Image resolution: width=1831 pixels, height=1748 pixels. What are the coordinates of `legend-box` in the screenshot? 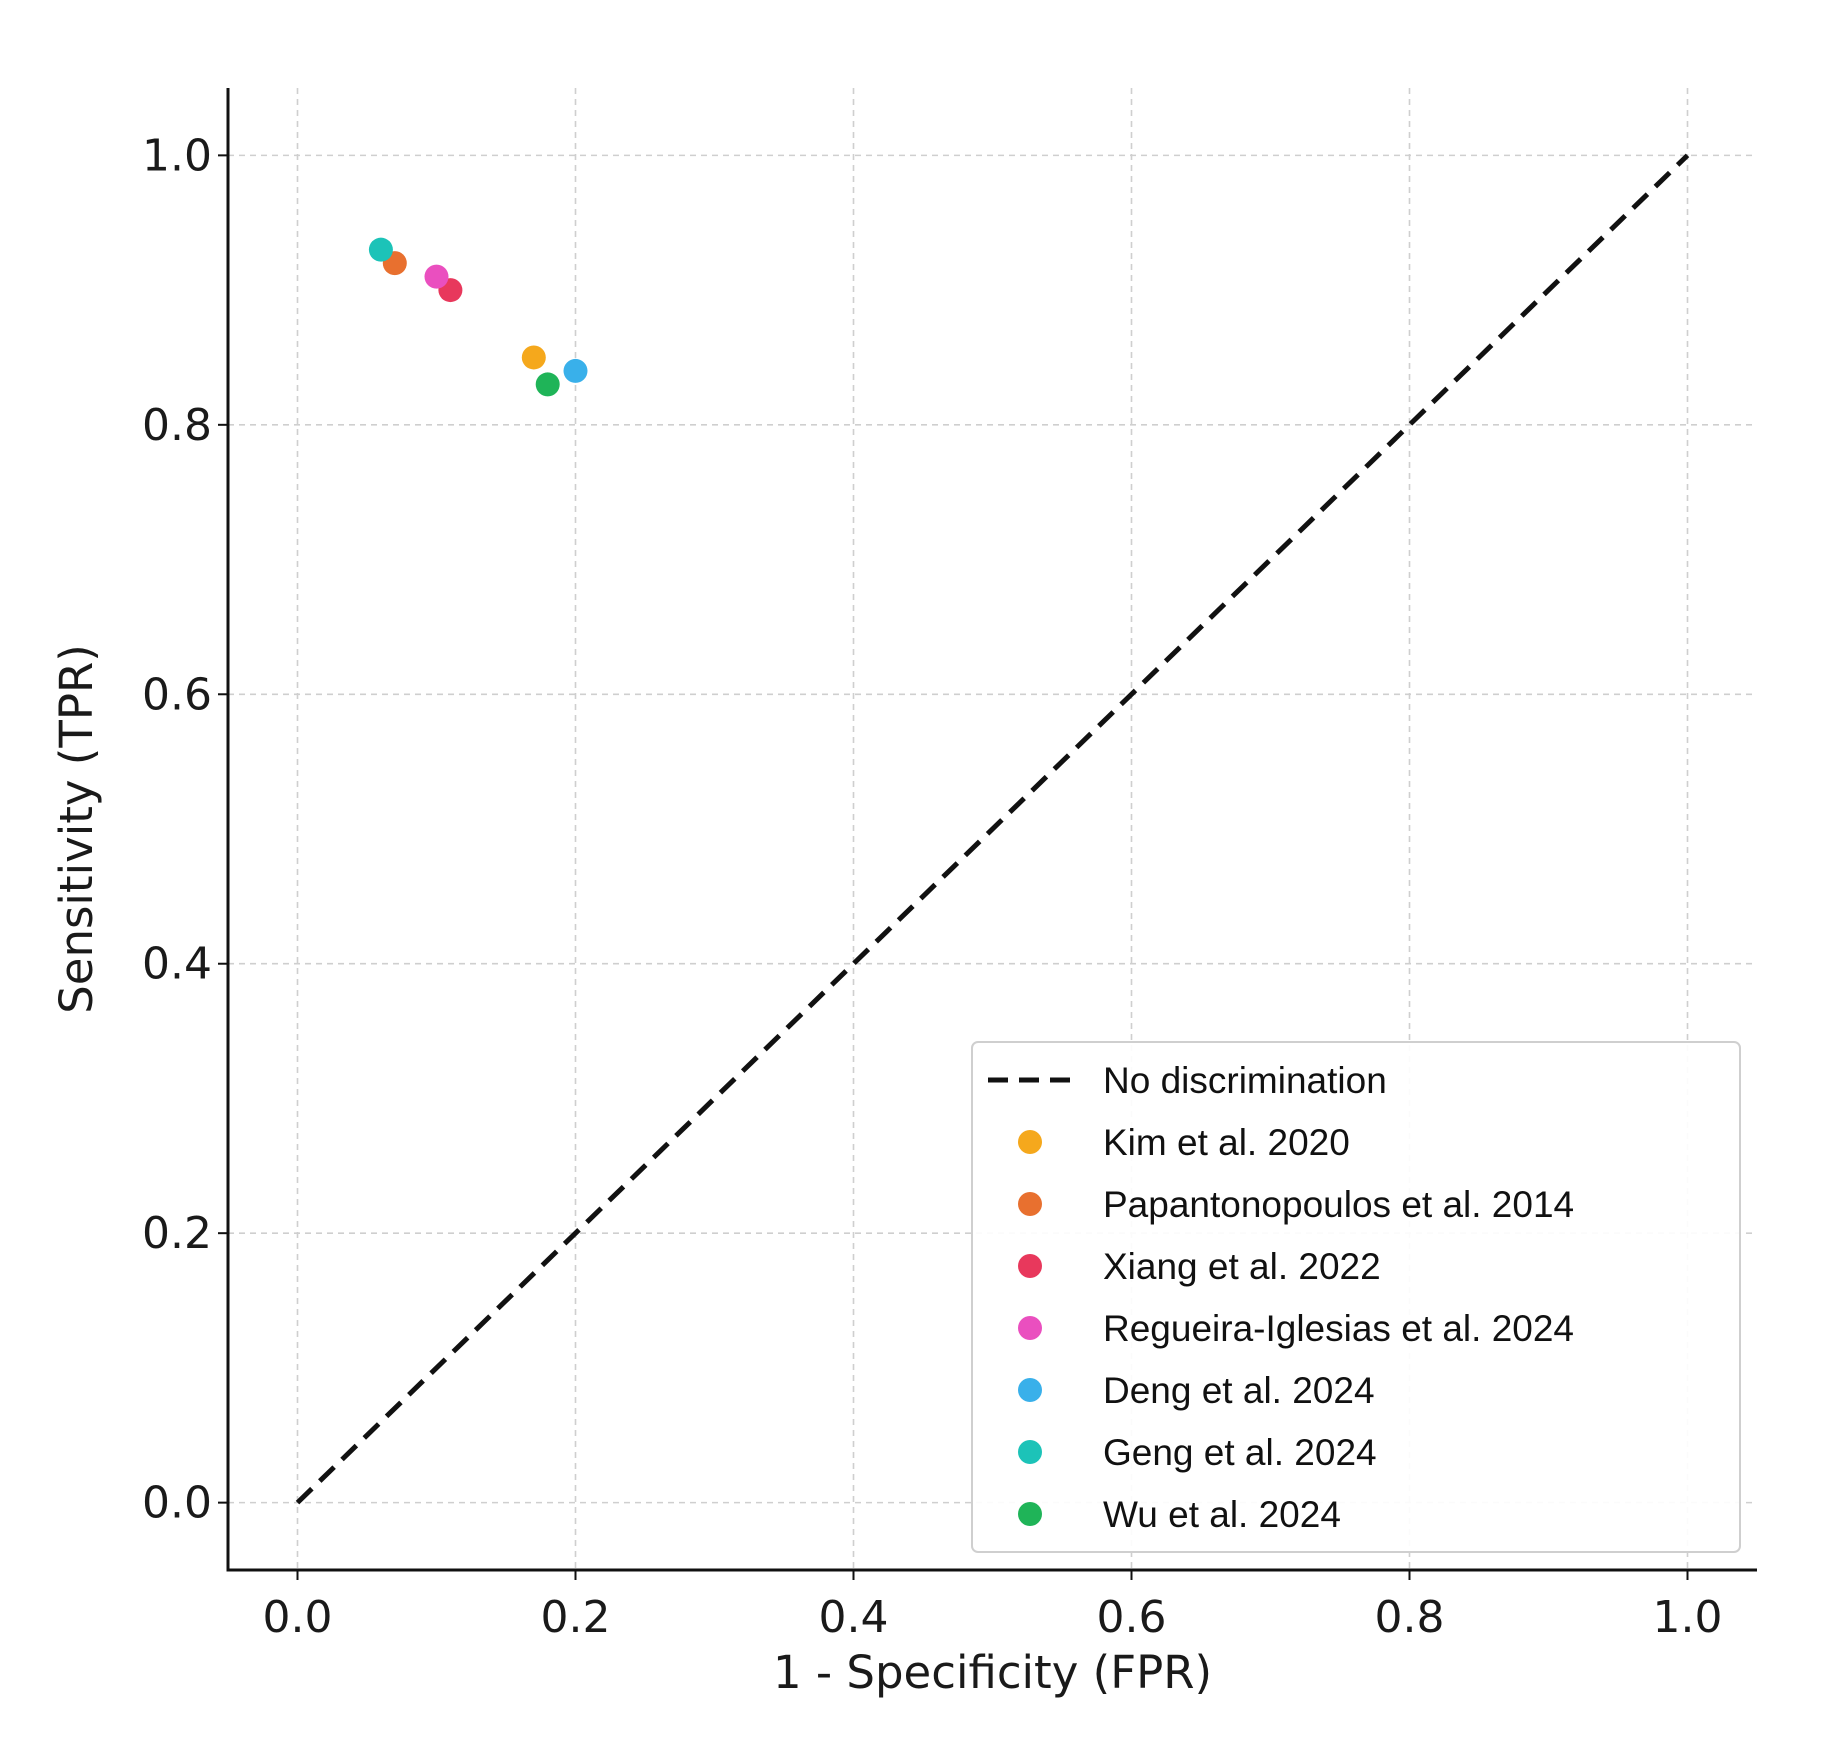 It's located at (1356, 1297).